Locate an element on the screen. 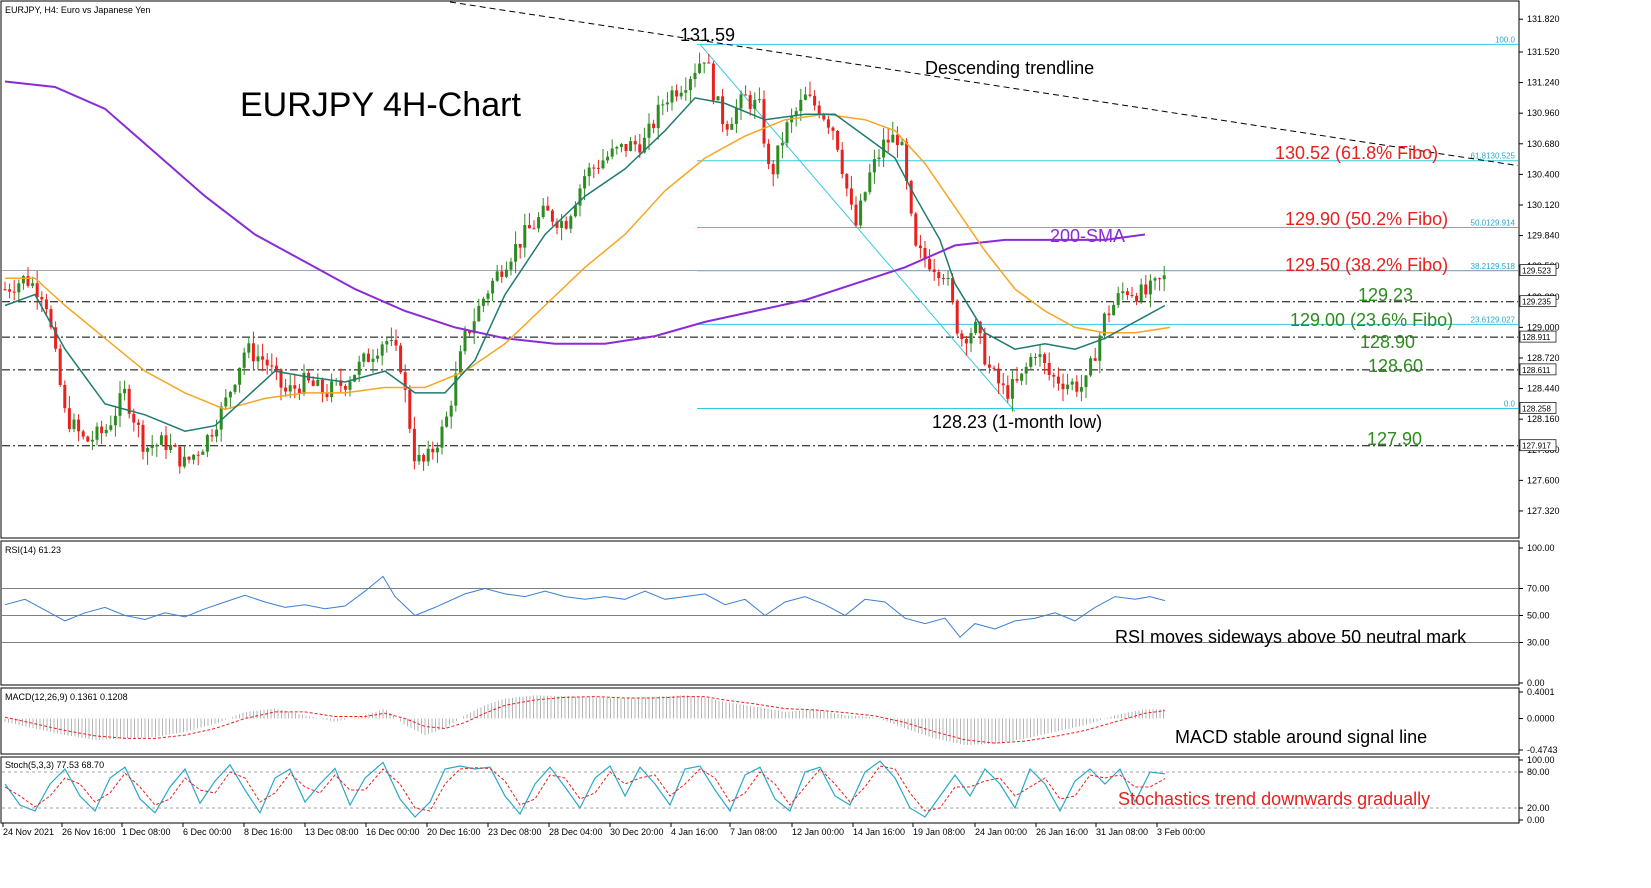  annotation-fib-236: 129.00 (23.6% Fibo) is located at coordinates (1371, 320).